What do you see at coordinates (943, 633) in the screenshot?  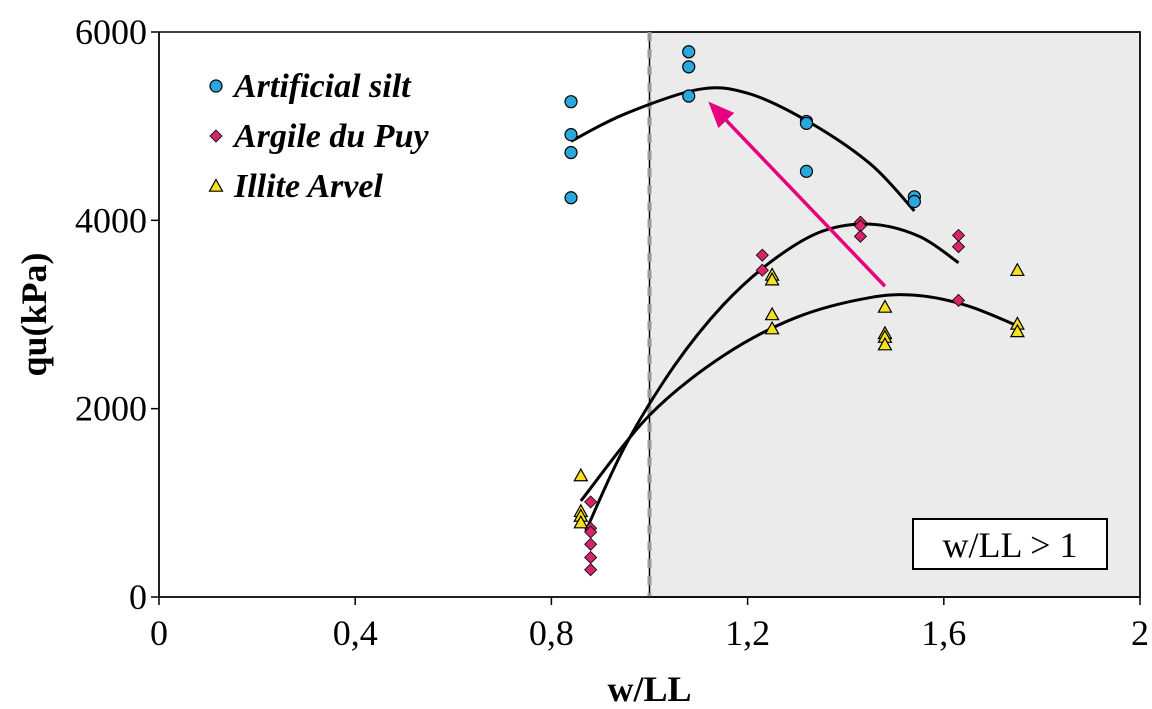 I see `x-tick-label: 1,6` at bounding box center [943, 633].